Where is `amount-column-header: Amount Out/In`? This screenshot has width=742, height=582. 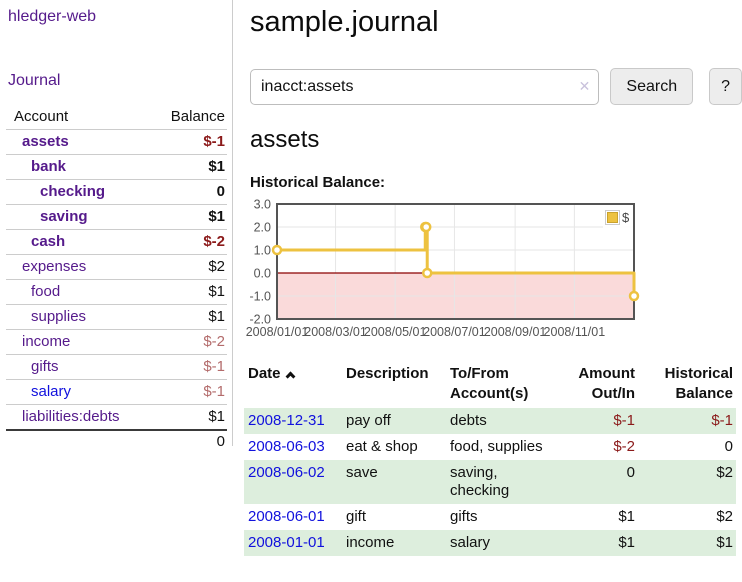 amount-column-header: Amount Out/In is located at coordinates (606, 384).